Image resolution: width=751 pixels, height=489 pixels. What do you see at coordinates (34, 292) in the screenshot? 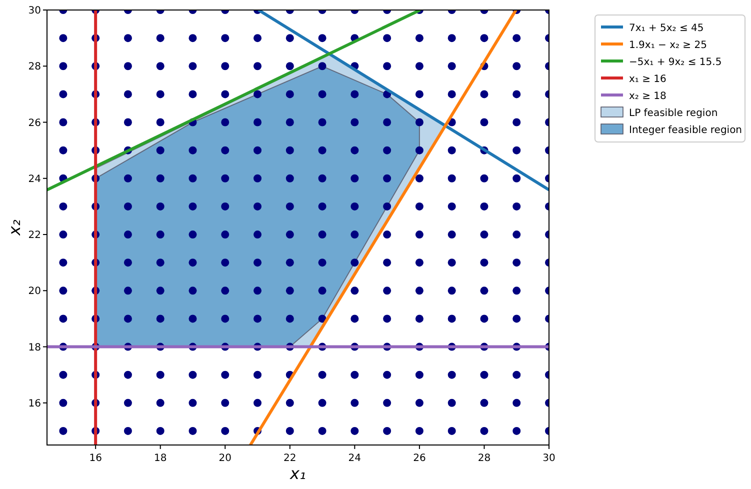
I see `y-tick-label: 20` at bounding box center [34, 292].